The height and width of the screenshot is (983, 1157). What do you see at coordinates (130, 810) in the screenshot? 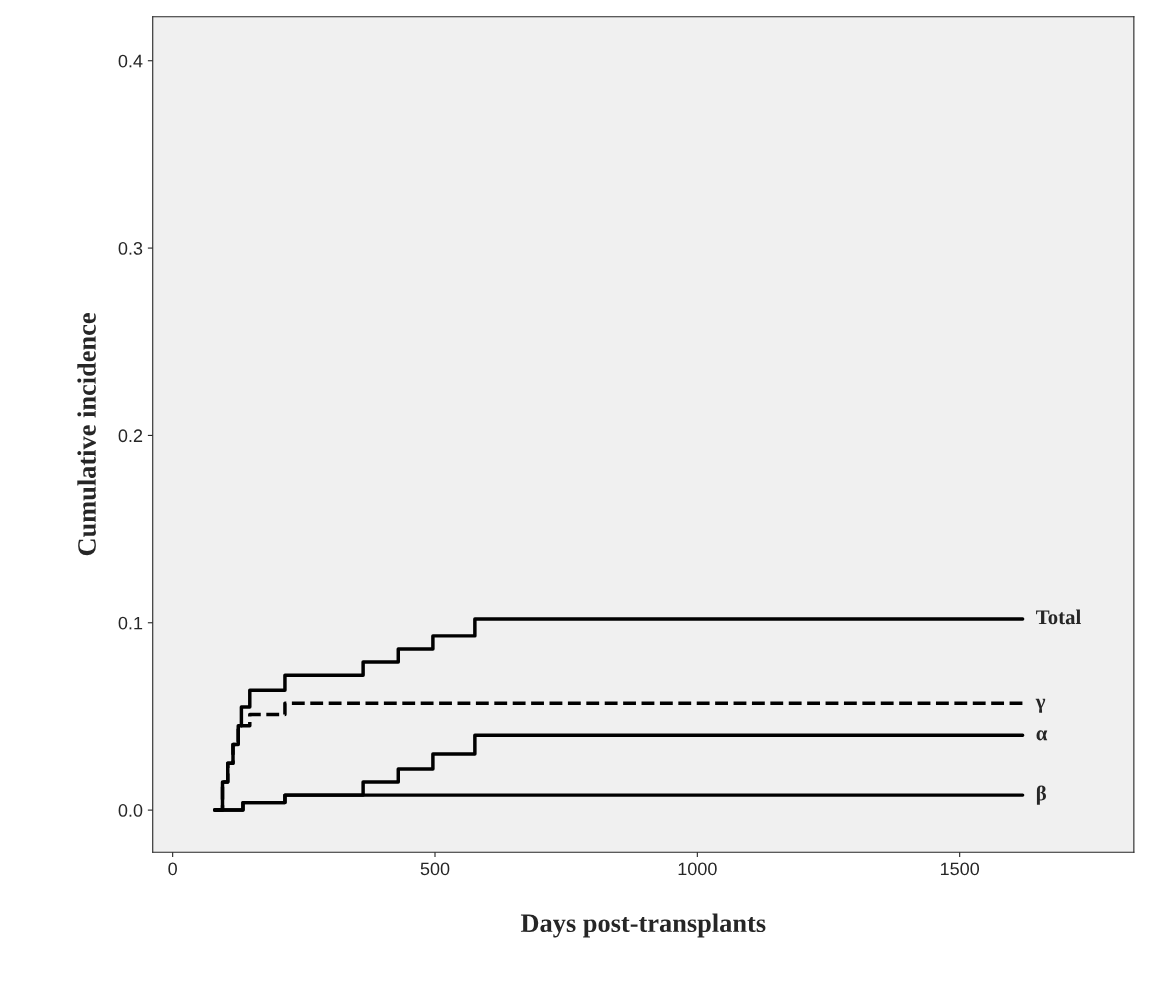
I see `y-tick-label: 0.0` at bounding box center [130, 810].